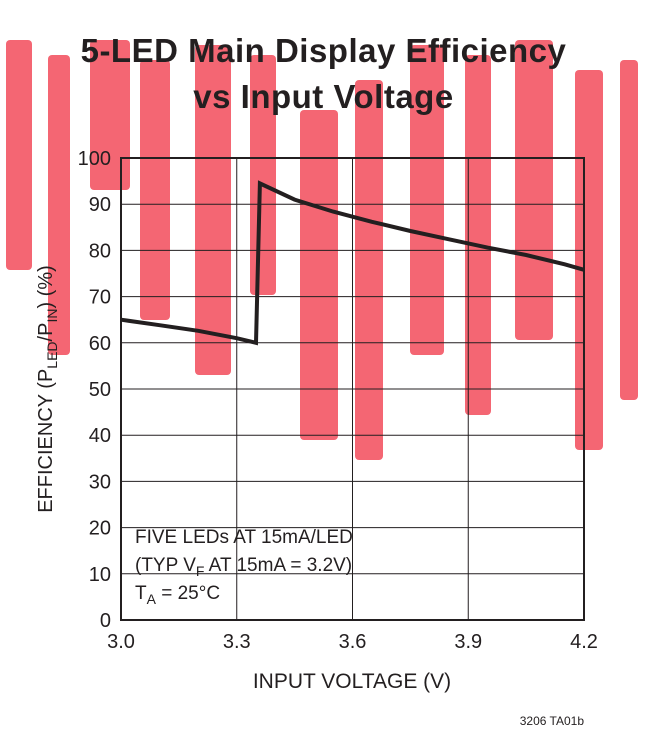 This screenshot has width=647, height=737. I want to click on y-tick-label: 20, so click(100, 529).